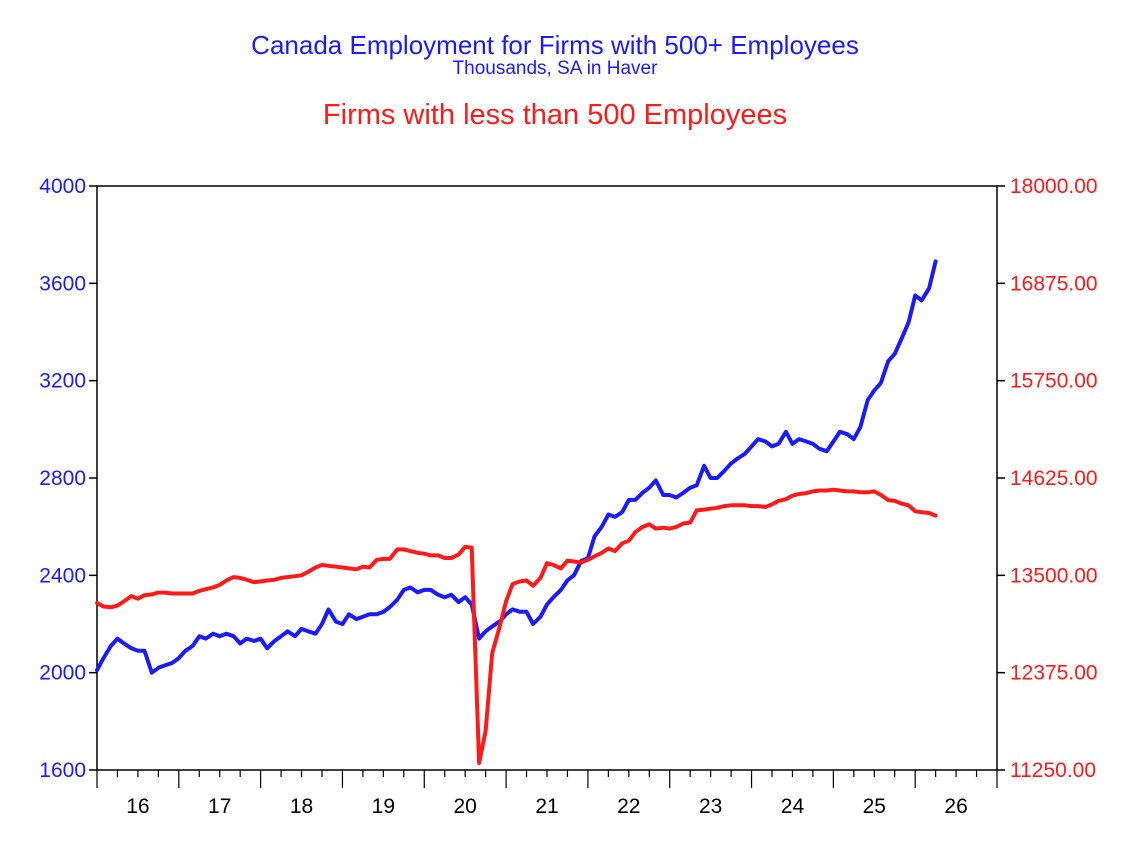 This screenshot has width=1140, height=847. What do you see at coordinates (1054, 478) in the screenshot?
I see `right-axis-tick-label: 14625.00` at bounding box center [1054, 478].